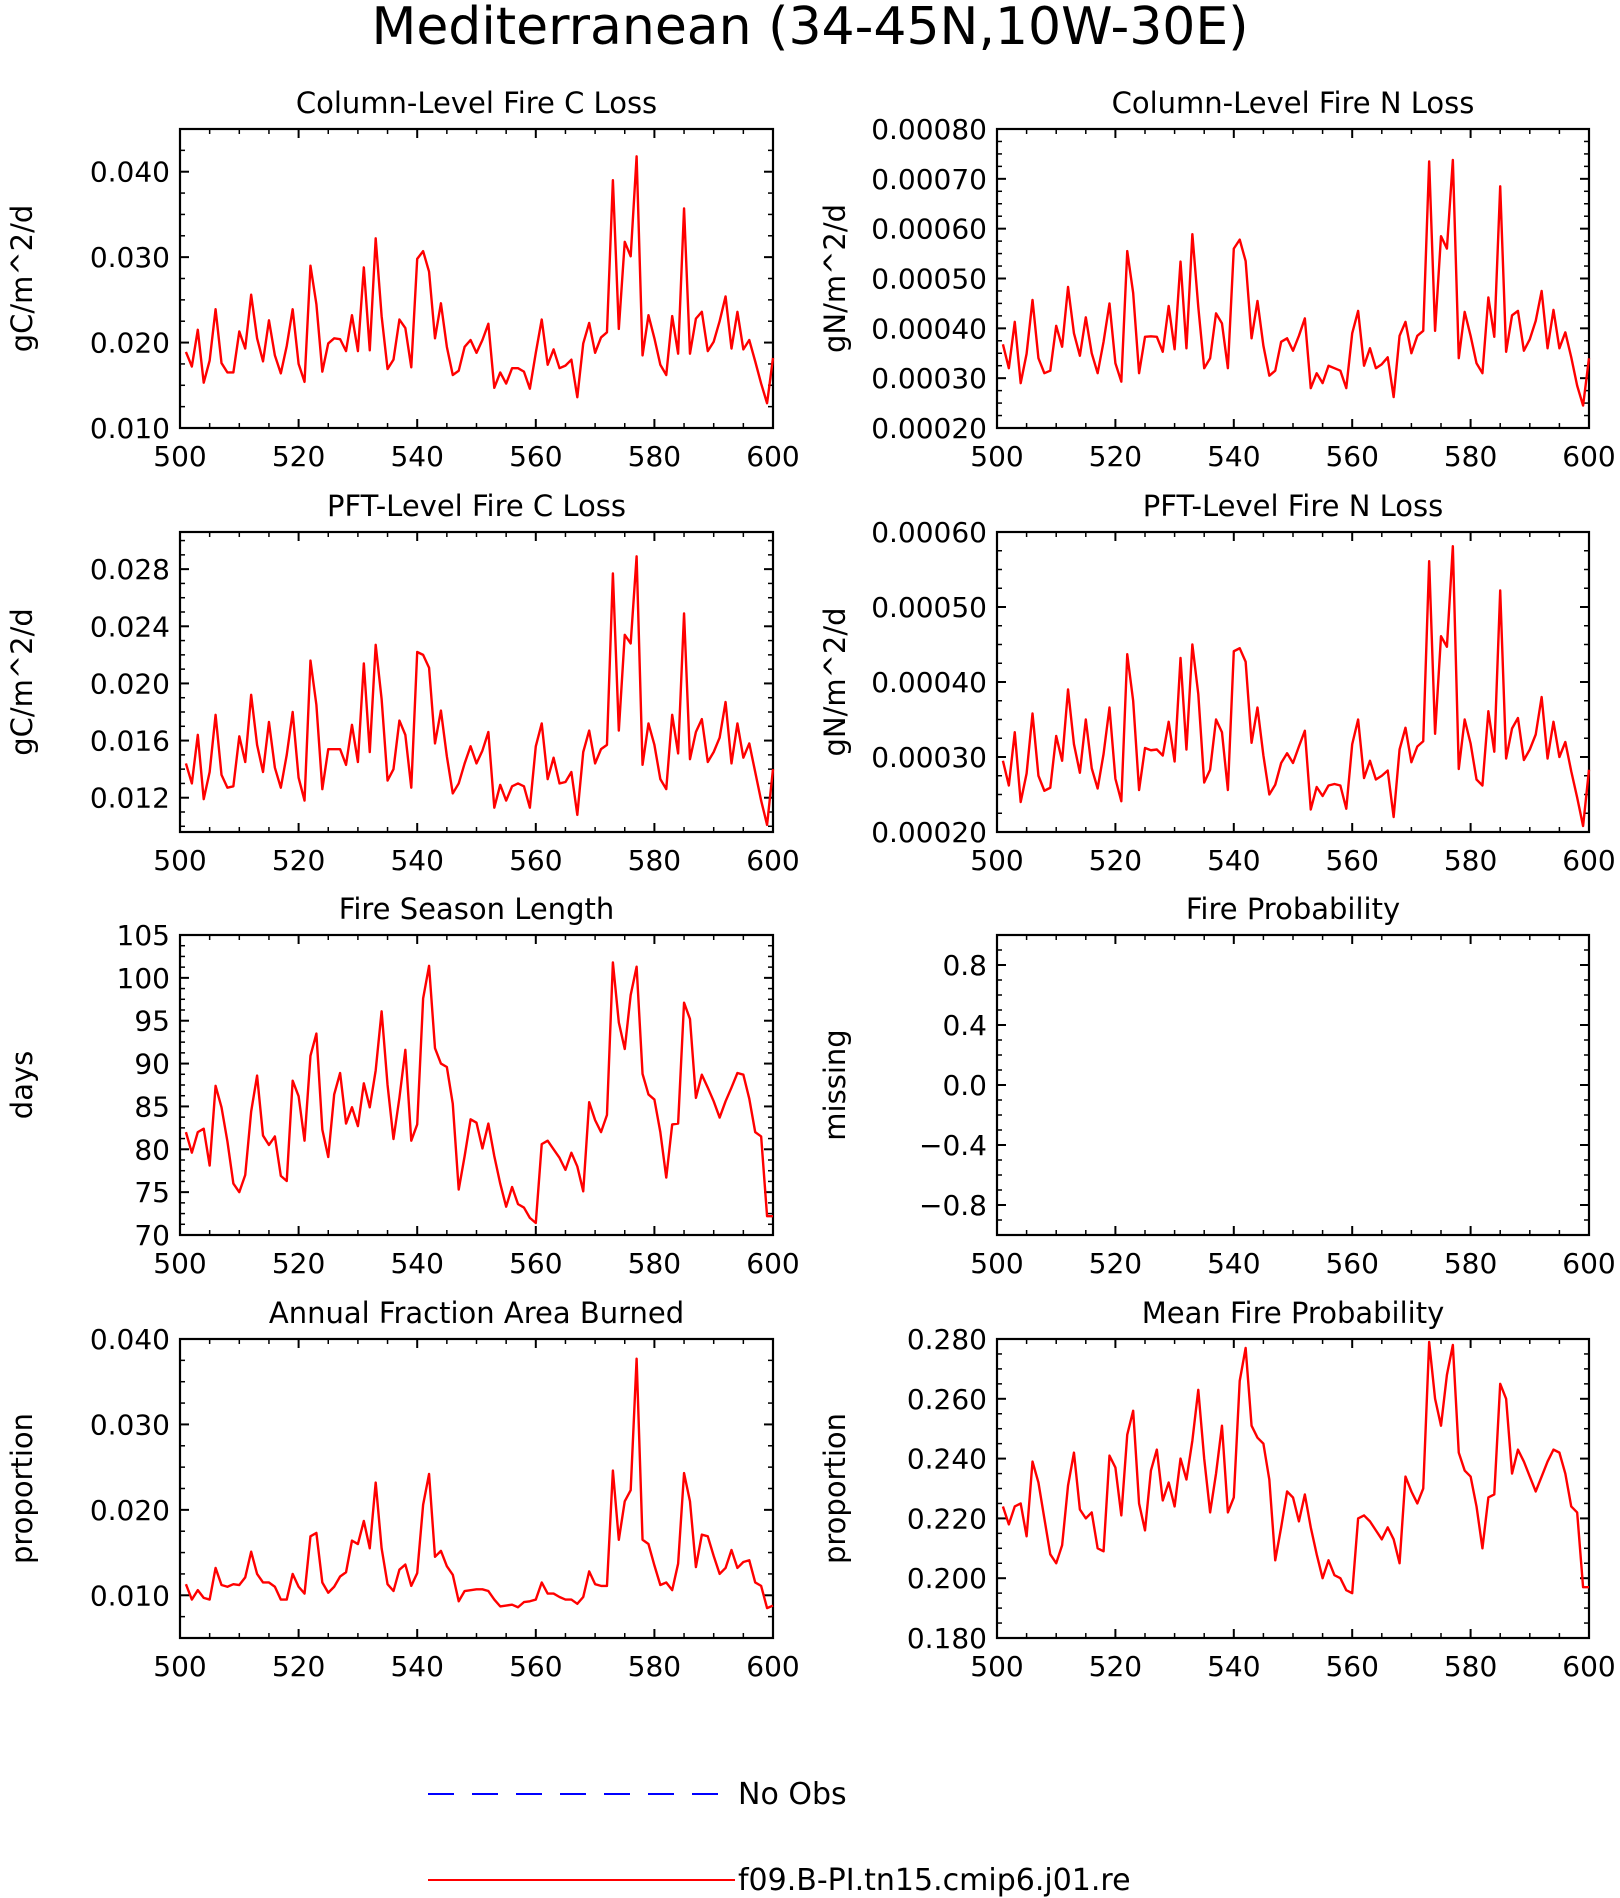 The width and height of the screenshot is (1620, 1898). I want to click on y-tick-label: 0.030, so click(130, 1424).